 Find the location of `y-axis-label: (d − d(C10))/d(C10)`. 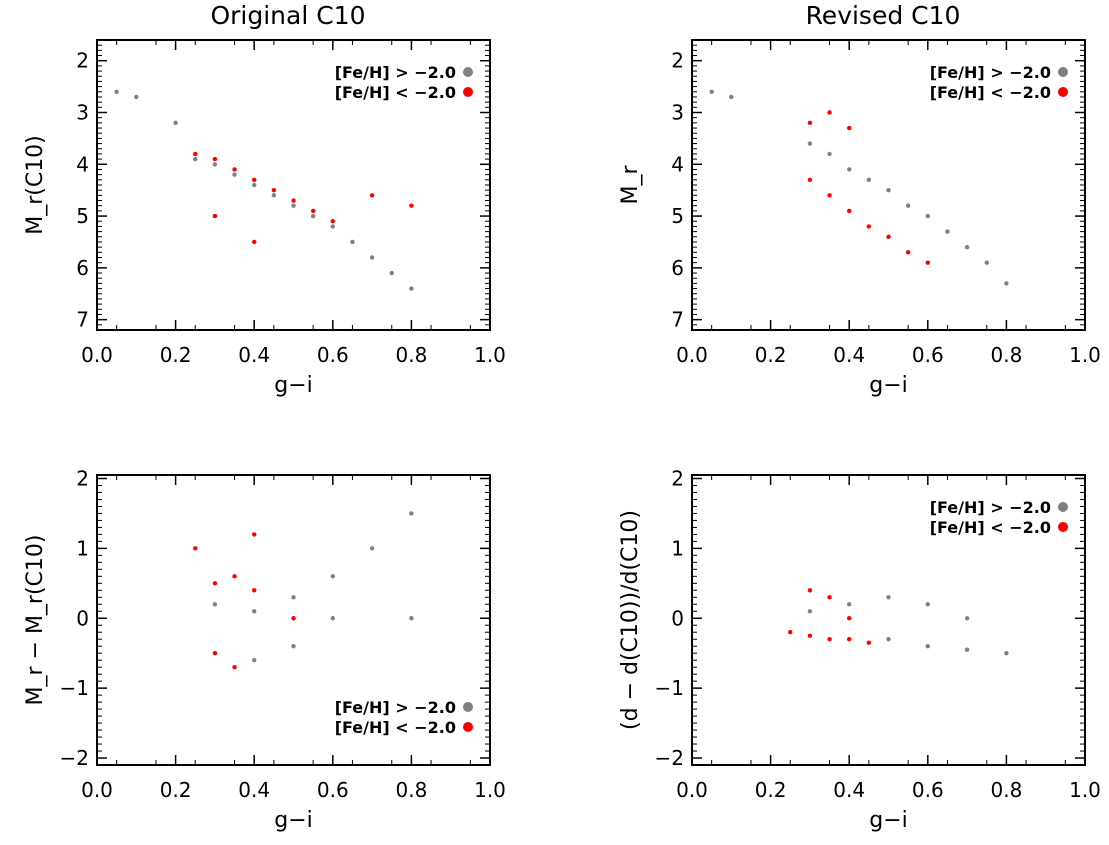

y-axis-label: (d − d(C10))/d(C10) is located at coordinates (630, 620).